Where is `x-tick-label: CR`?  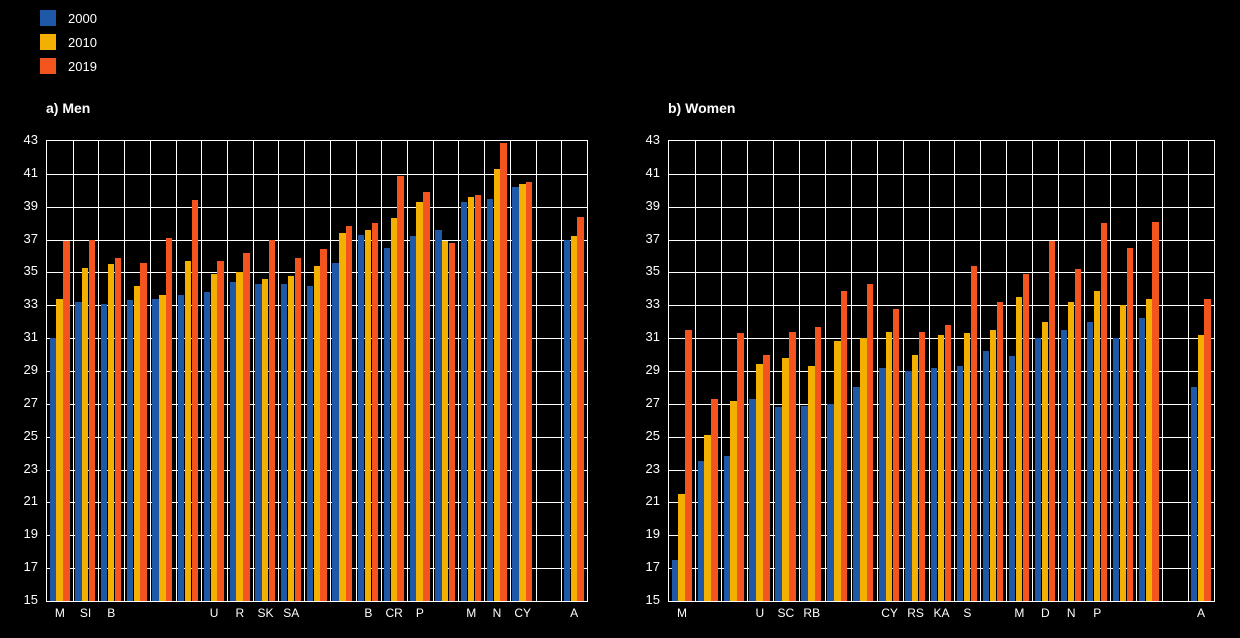
x-tick-label: CR is located at coordinates (394, 613).